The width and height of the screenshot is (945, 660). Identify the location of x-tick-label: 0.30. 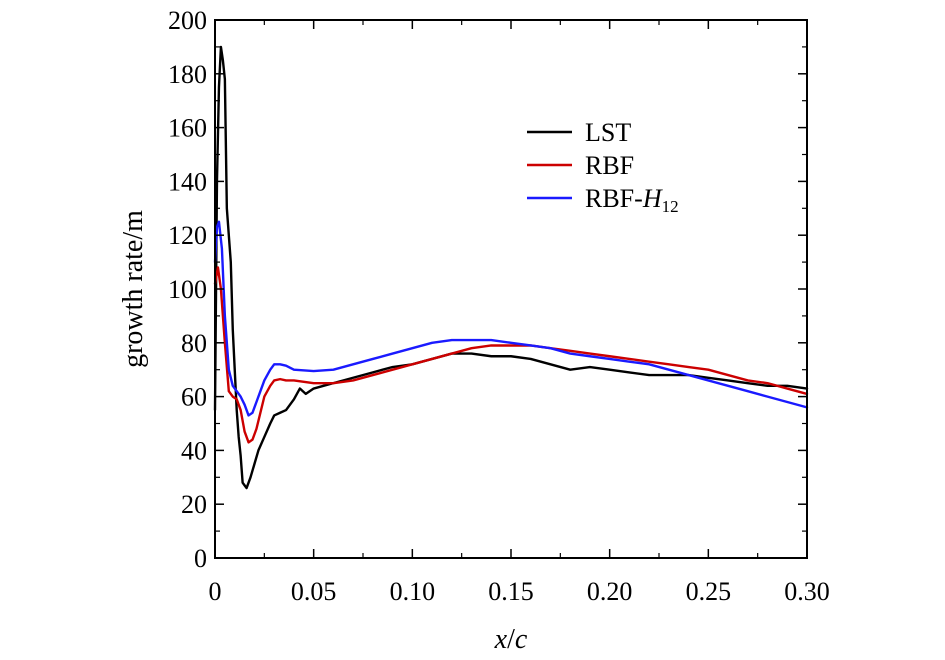
(807, 591).